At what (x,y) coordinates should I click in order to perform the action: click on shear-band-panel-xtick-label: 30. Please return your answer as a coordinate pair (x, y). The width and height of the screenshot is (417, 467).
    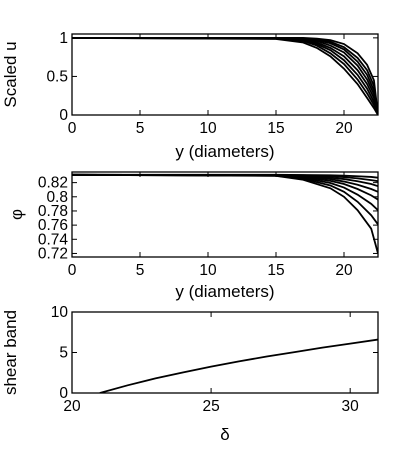
    Looking at the image, I should click on (351, 406).